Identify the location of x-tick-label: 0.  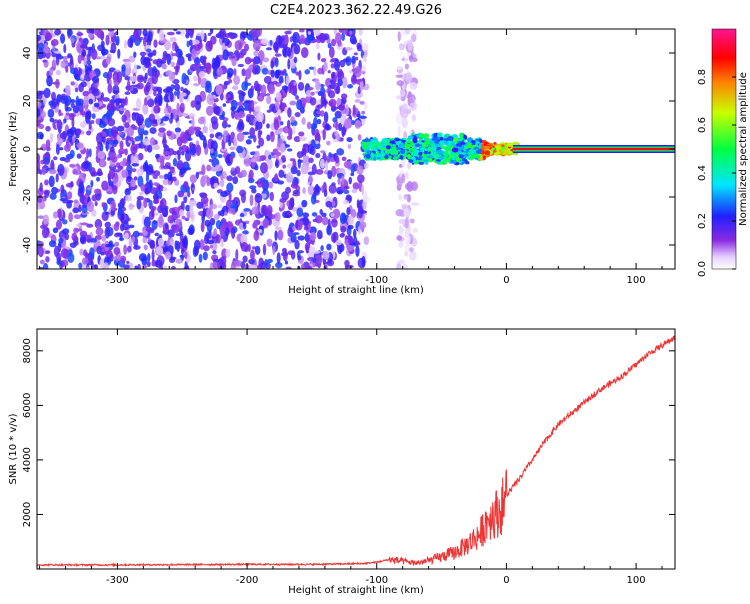
(506, 580).